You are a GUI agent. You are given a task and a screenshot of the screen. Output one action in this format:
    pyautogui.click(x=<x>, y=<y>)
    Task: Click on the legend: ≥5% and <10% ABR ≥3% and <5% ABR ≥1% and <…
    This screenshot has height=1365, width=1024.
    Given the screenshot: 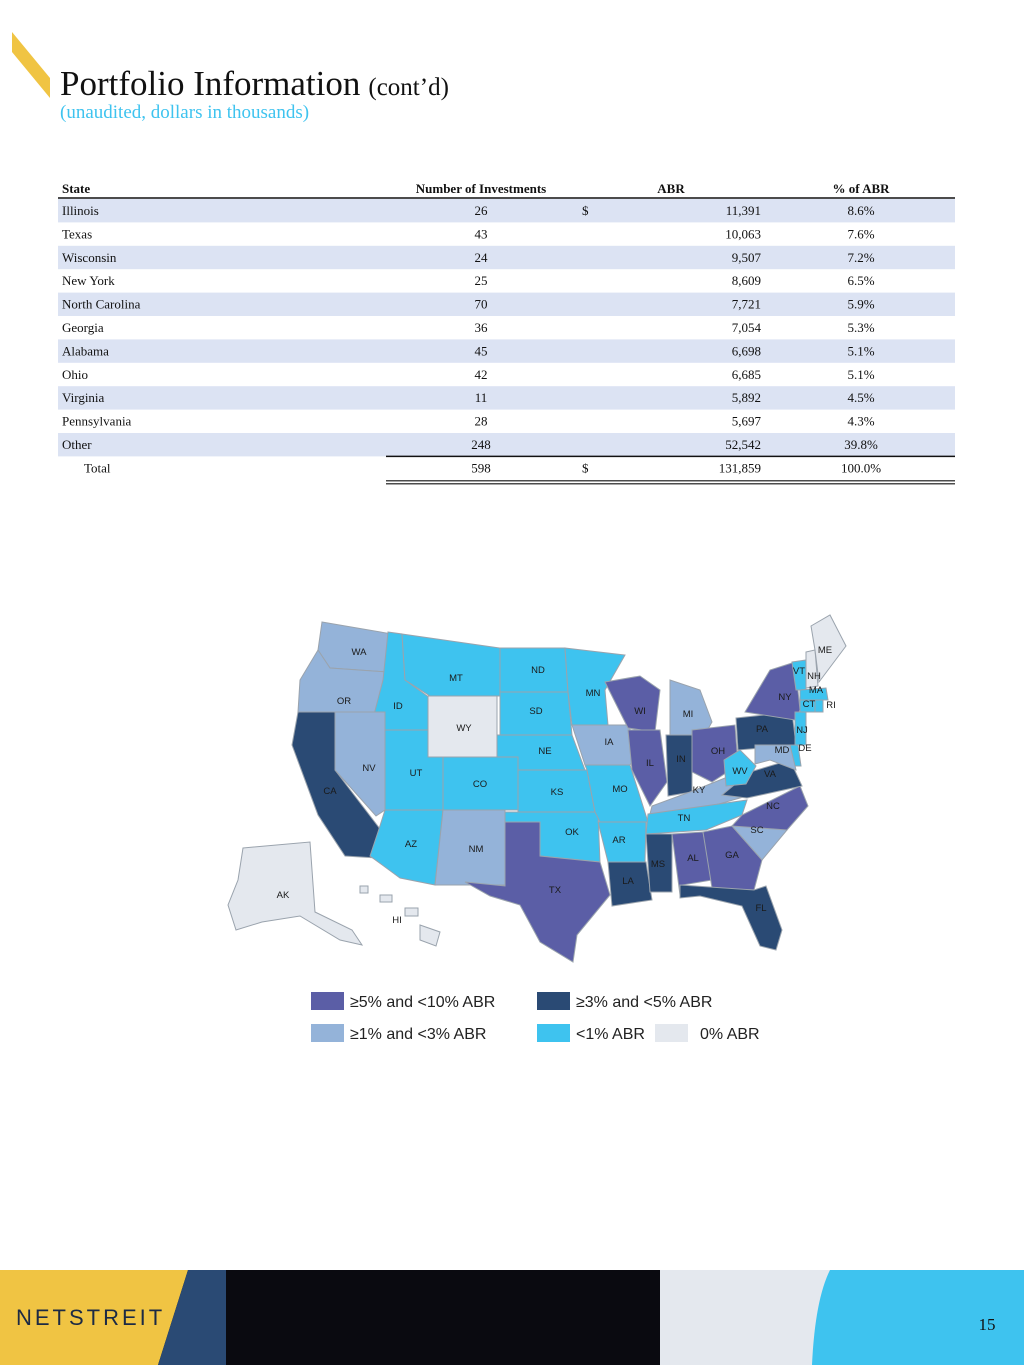 What is the action you would take?
    pyautogui.click(x=535, y=1017)
    